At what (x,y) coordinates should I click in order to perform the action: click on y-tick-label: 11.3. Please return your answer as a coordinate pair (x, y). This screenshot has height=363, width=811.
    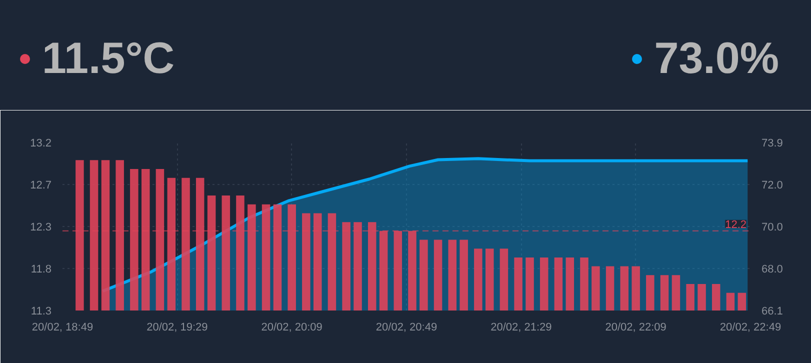
    Looking at the image, I should click on (41, 312).